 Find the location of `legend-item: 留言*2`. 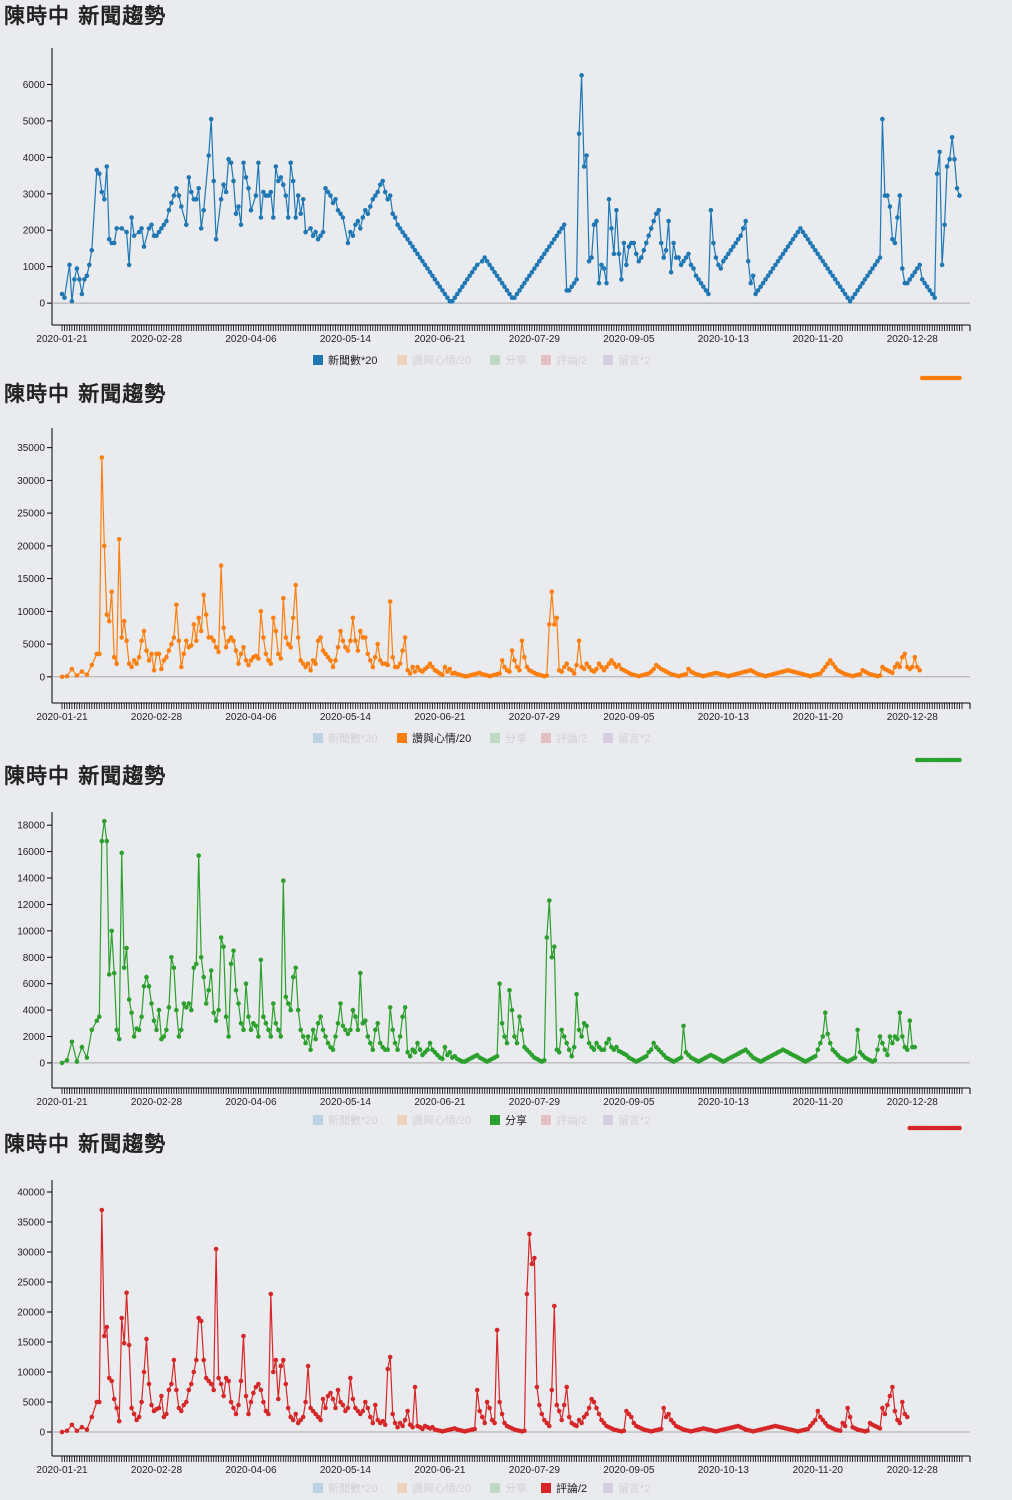

legend-item: 留言*2 is located at coordinates (626, 1120).